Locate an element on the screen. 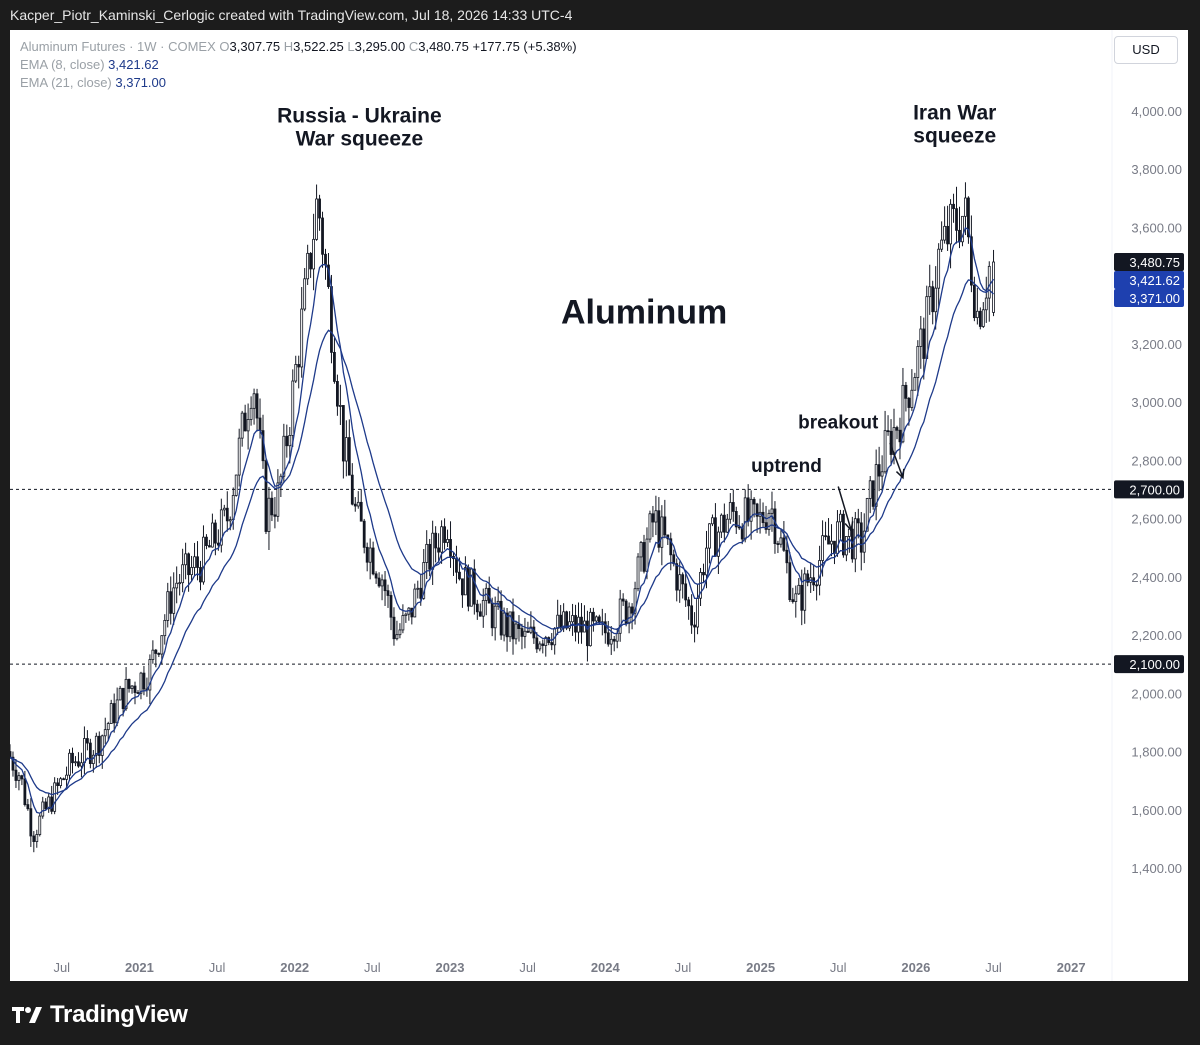 Image resolution: width=1200 pixels, height=1045 pixels. ema21-row: EMA (21, close) 3,371.00 is located at coordinates (298, 83).